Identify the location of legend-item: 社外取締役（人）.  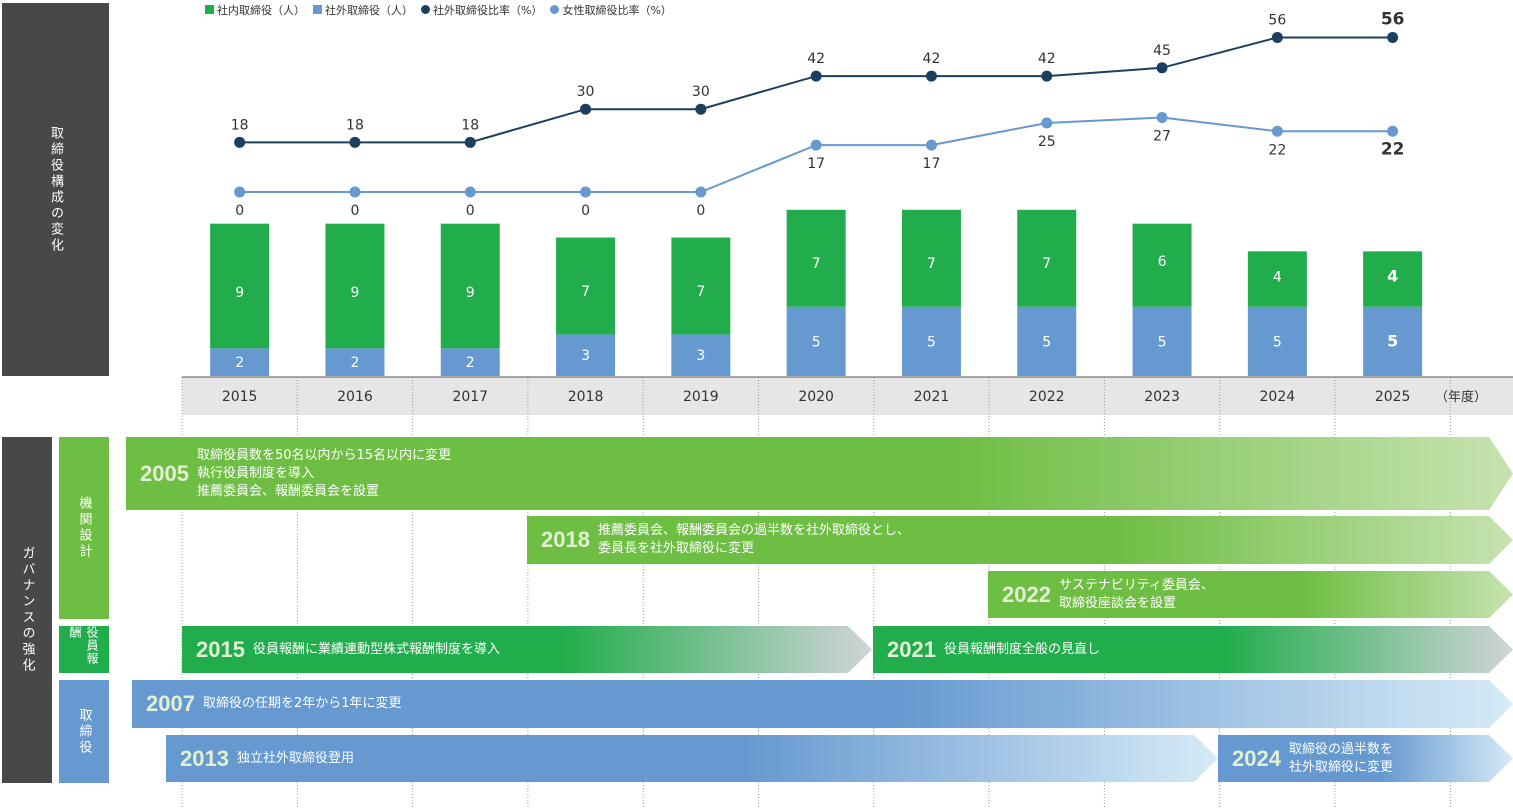
(363, 10).